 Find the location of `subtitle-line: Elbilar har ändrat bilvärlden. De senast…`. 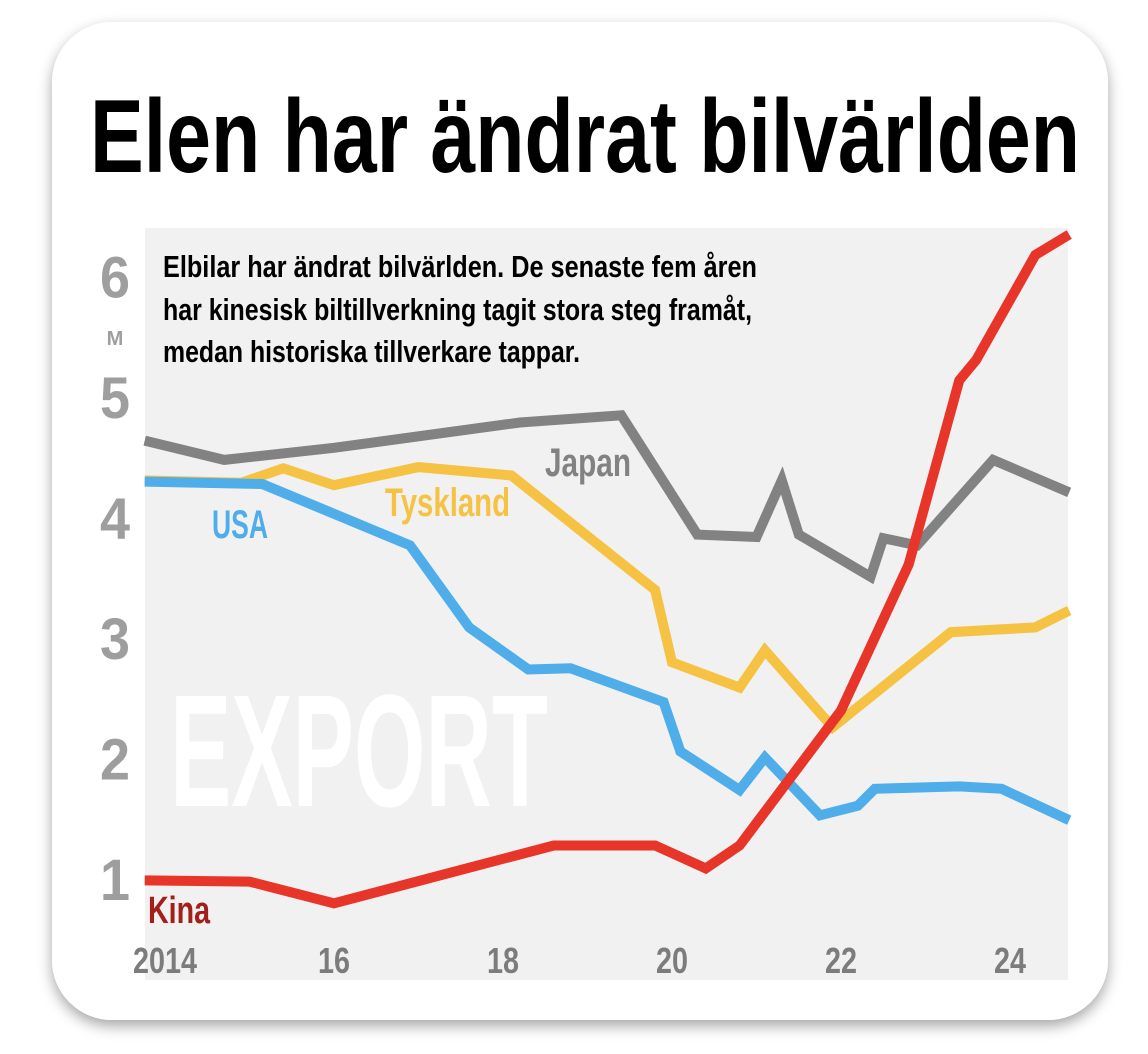

subtitle-line: Elbilar har ändrat bilvärlden. De senast… is located at coordinates (460, 266).